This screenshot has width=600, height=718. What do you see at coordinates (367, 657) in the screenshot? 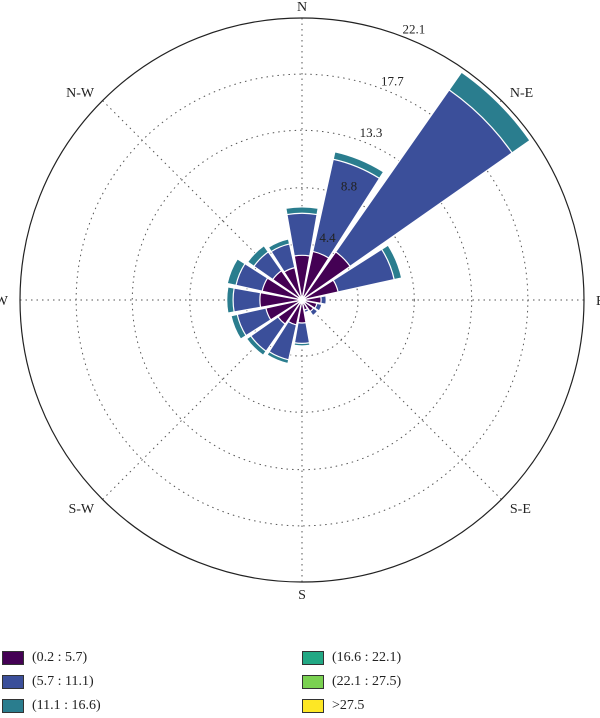
I see `legend-label-bin-4: (16.6 : 22.1)` at bounding box center [367, 657].